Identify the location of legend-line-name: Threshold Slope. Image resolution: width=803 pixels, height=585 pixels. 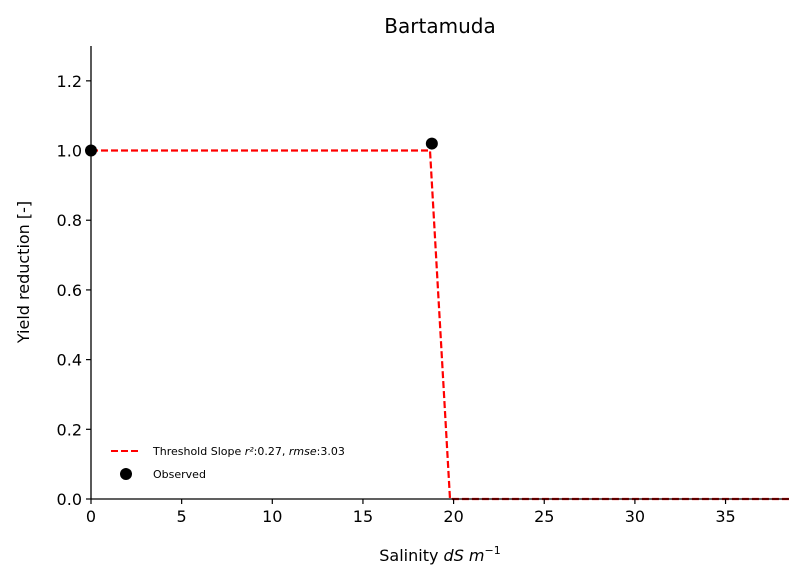
(198, 451).